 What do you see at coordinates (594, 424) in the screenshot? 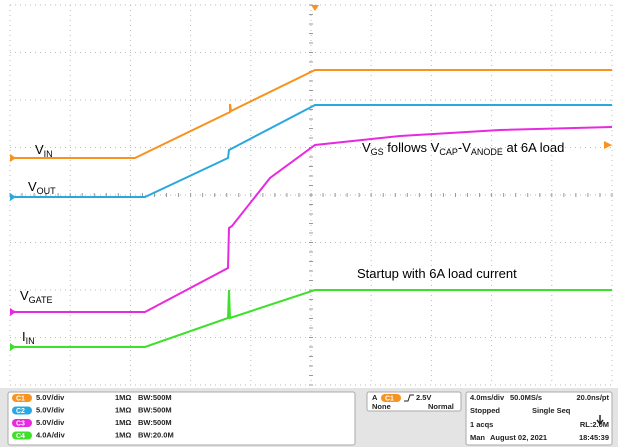
I see `record-length: RL:2.0M` at bounding box center [594, 424].